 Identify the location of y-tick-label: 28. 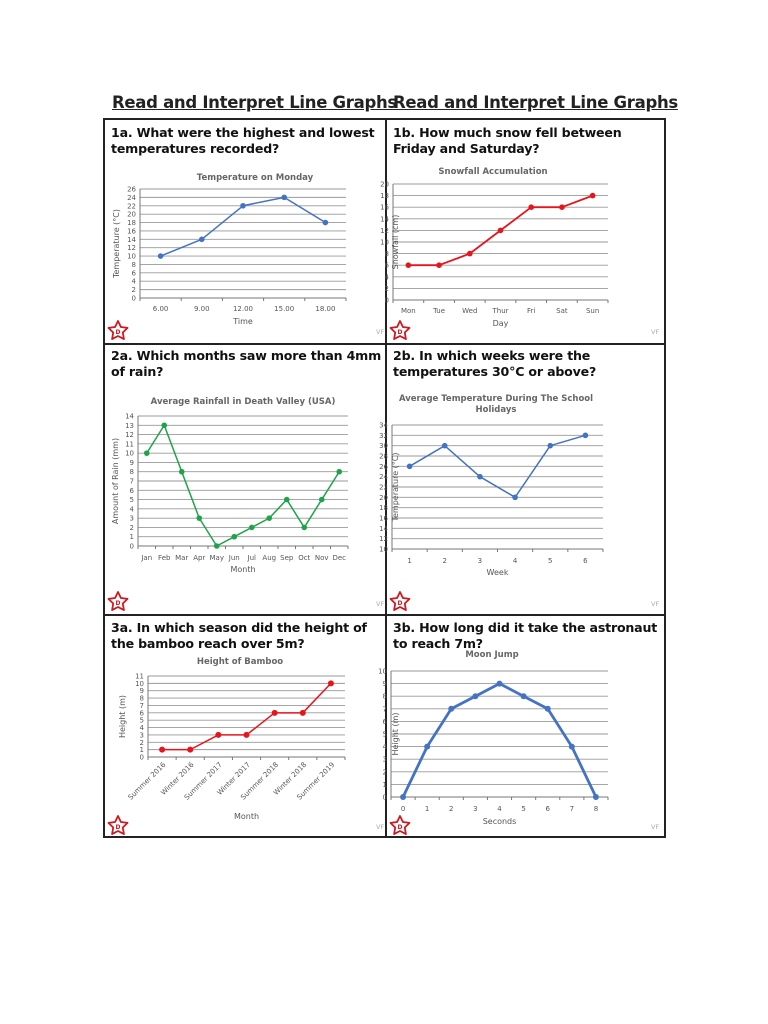
(383, 457).